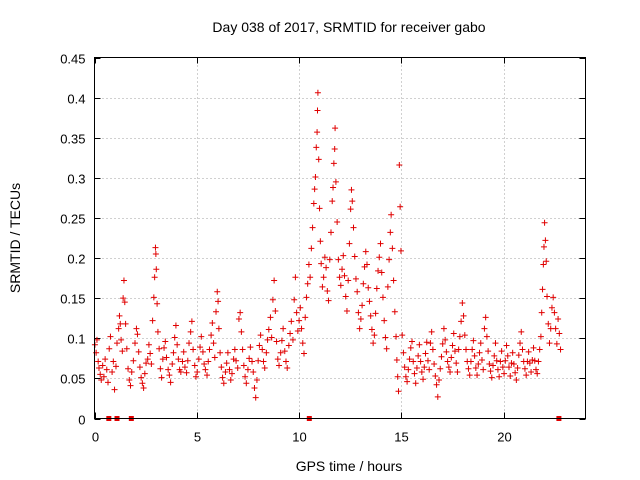  Describe the element at coordinates (76, 179) in the screenshot. I see `y-tick-label: 0.3` at that location.